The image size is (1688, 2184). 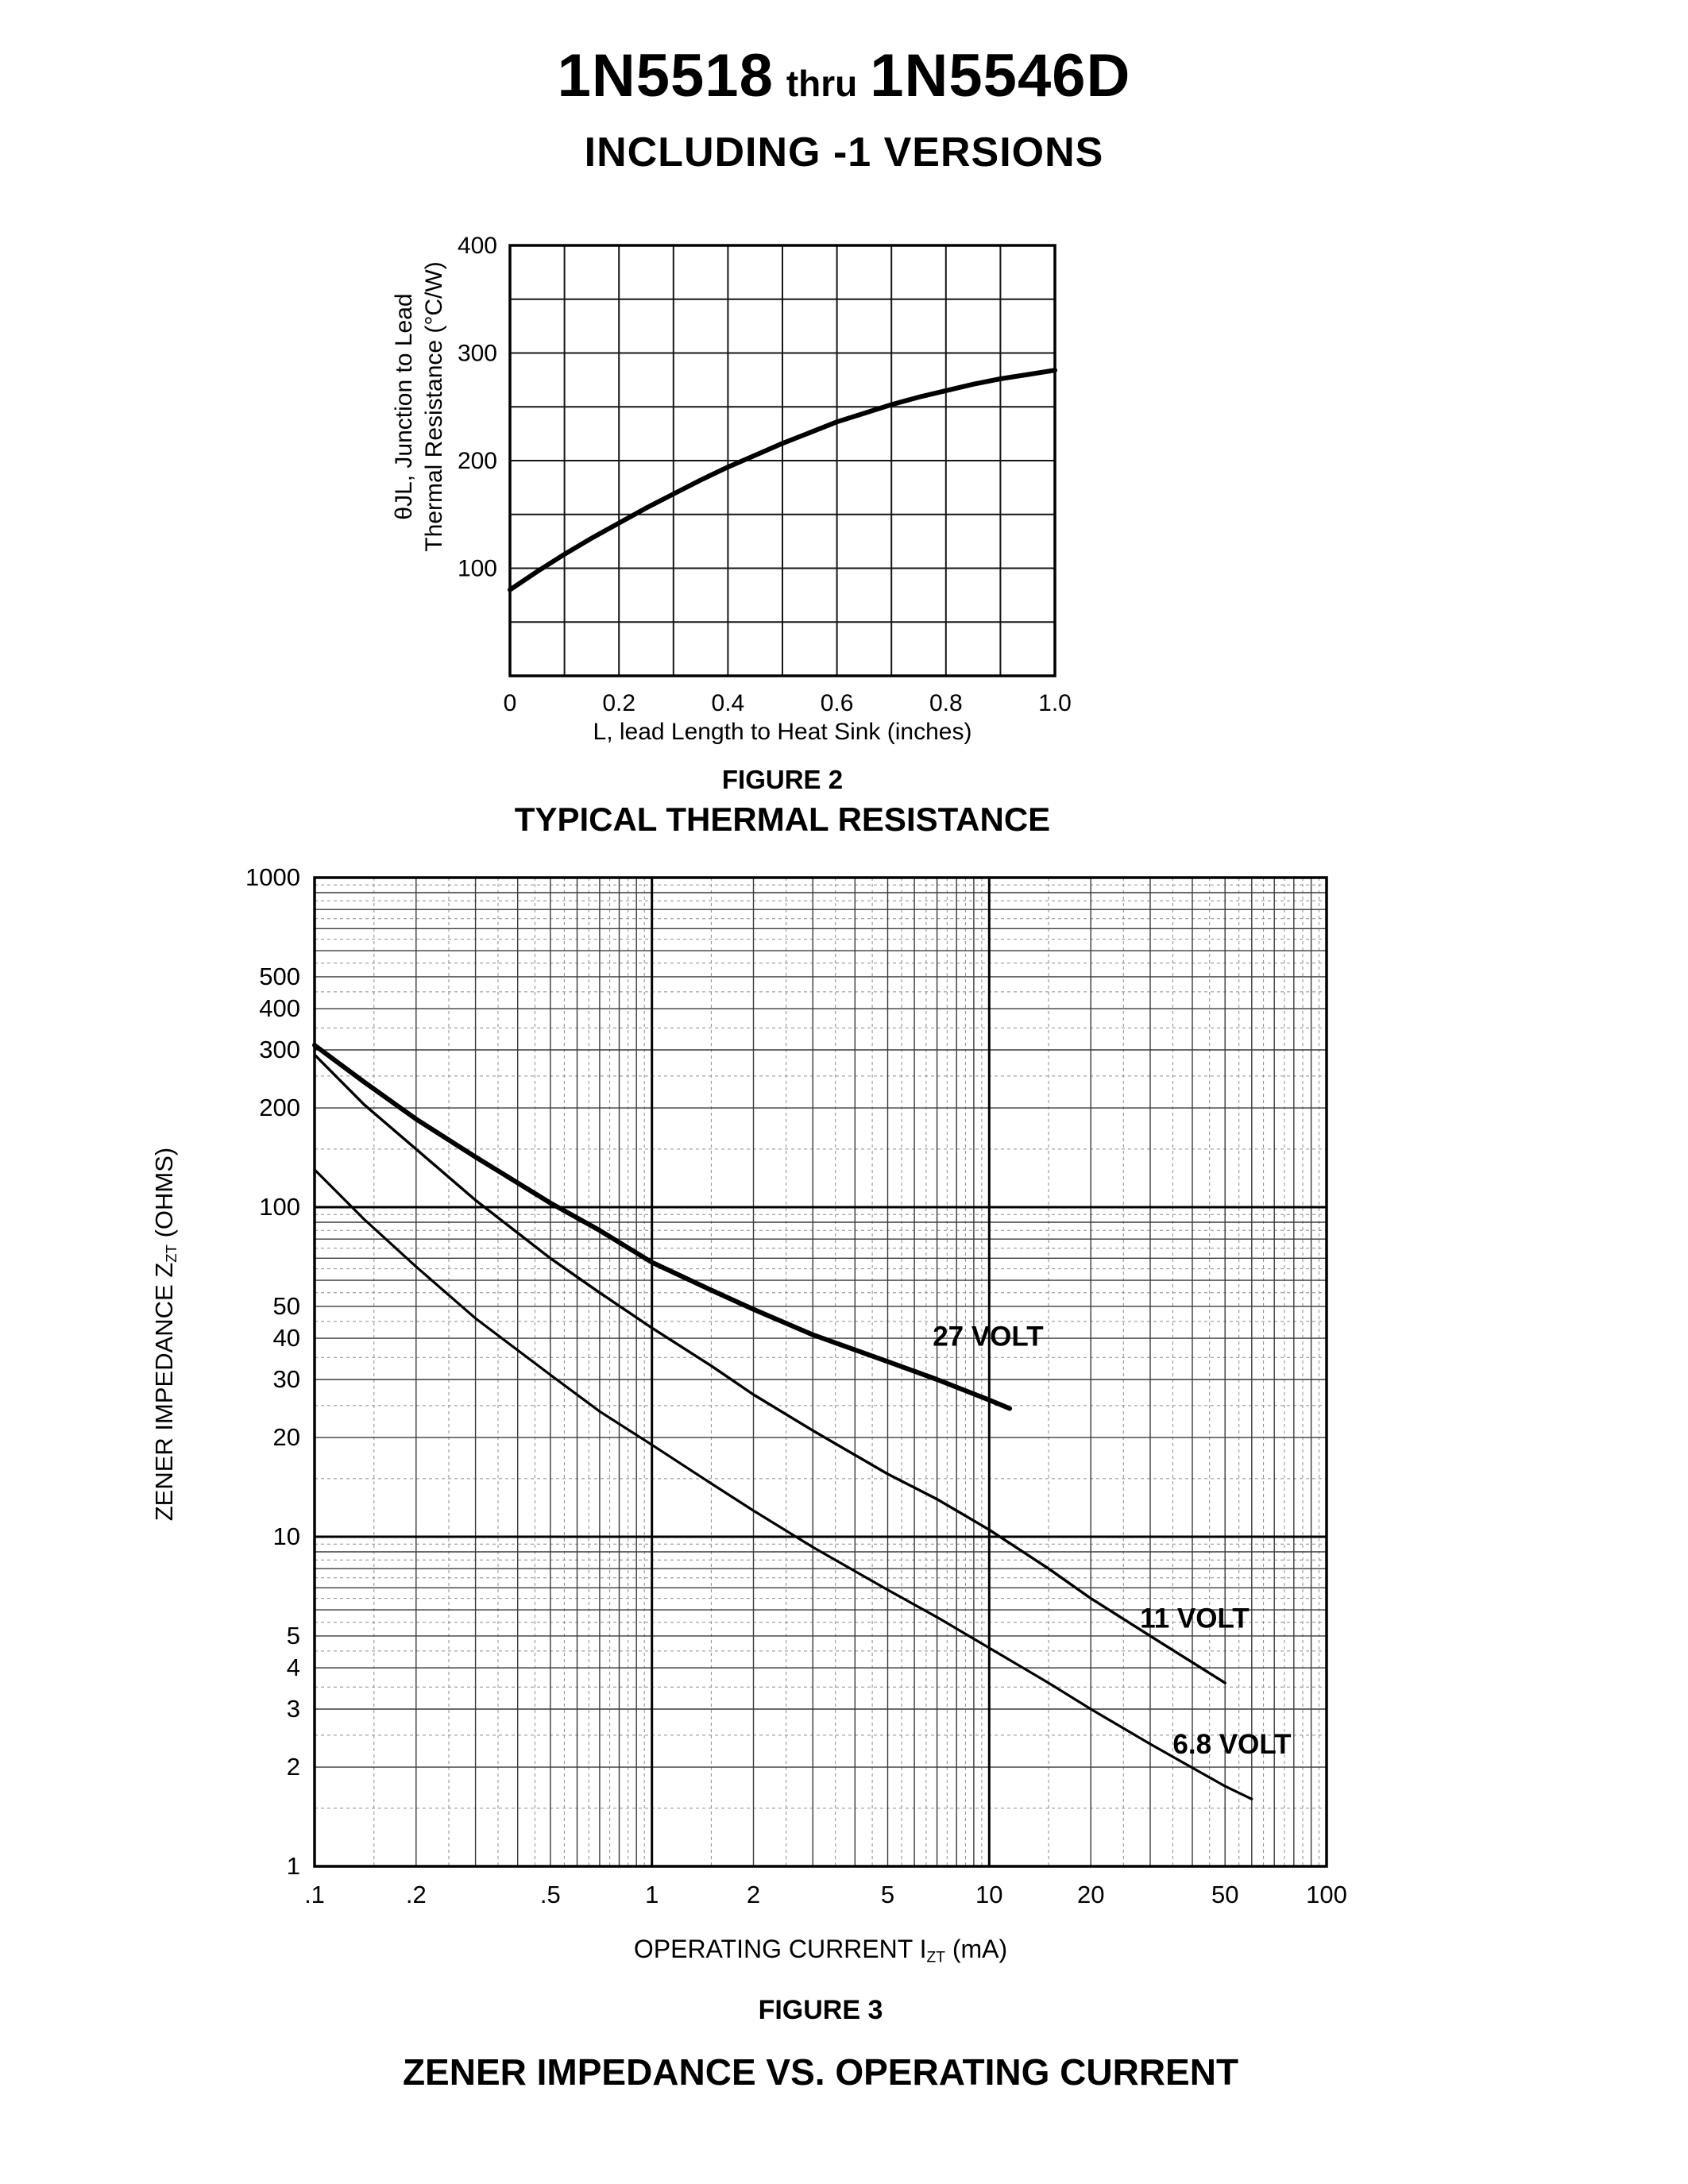 What do you see at coordinates (164, 1196) in the screenshot?
I see `figure3-y-axis-label-post: (OHMS)` at bounding box center [164, 1196].